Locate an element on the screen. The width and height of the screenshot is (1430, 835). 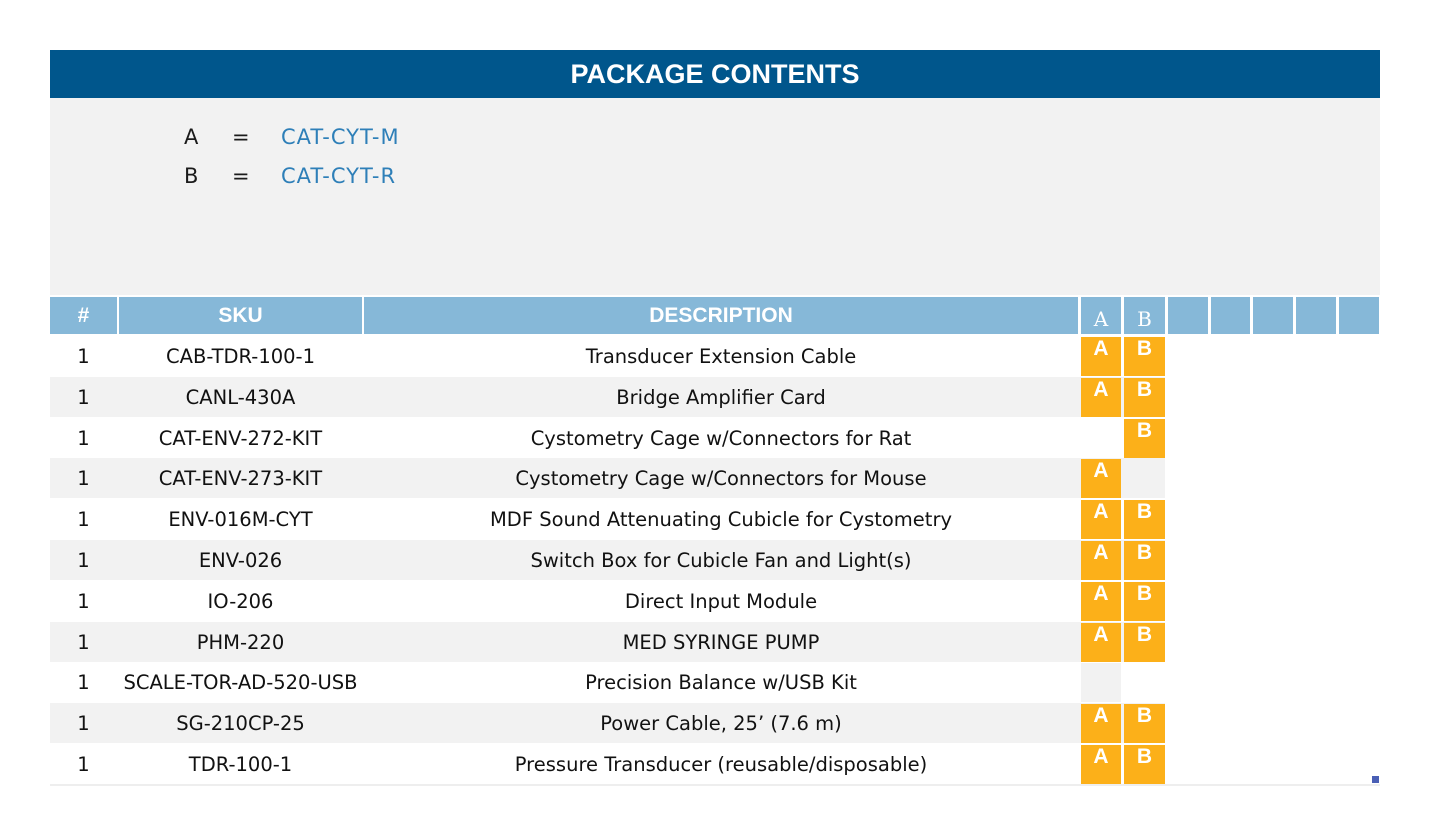
header-description: DESCRIPTION is located at coordinates (721, 315).